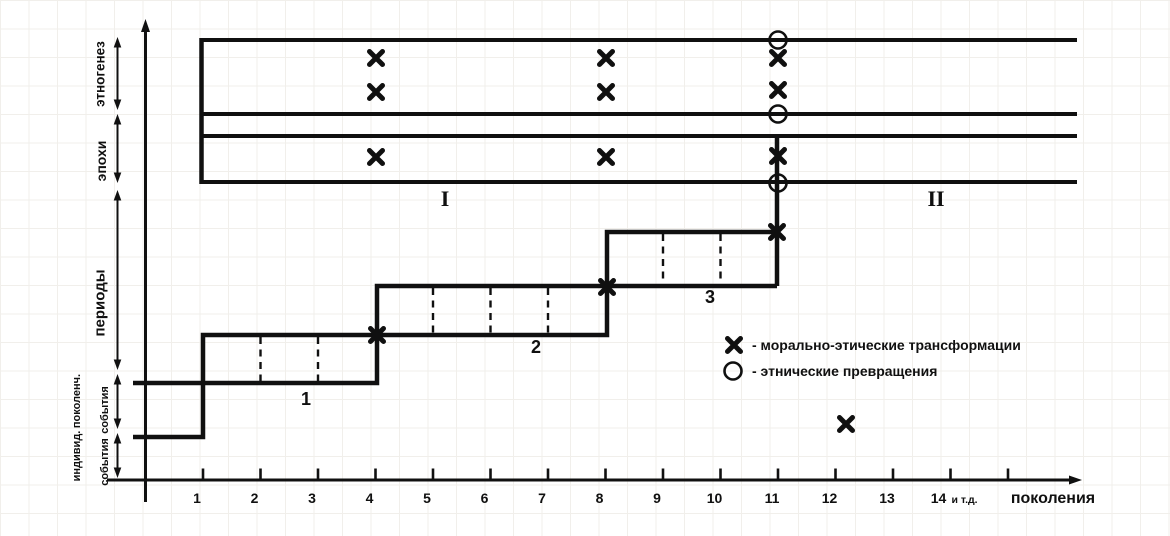 Image resolution: width=1170 pixels, height=536 pixels. I want to click on x-axis-title: поколения, so click(1053, 498).